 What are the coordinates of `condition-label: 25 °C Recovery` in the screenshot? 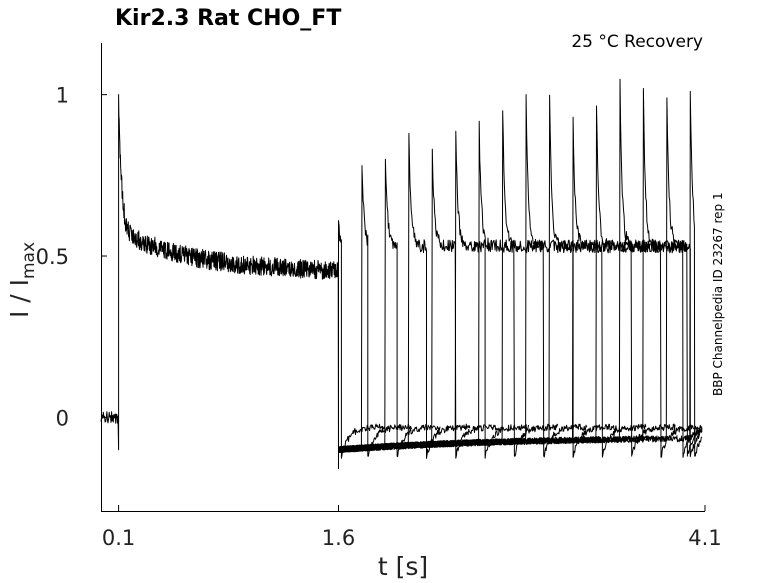 It's located at (637, 42).